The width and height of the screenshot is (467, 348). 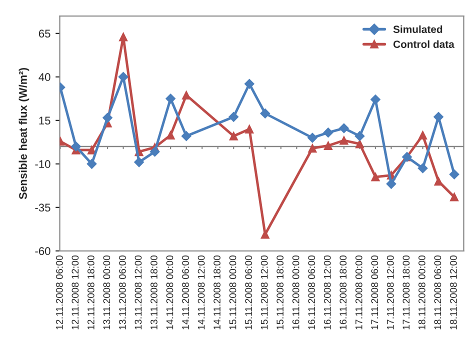 I want to click on y-tick-label: 40, so click(x=44, y=77).